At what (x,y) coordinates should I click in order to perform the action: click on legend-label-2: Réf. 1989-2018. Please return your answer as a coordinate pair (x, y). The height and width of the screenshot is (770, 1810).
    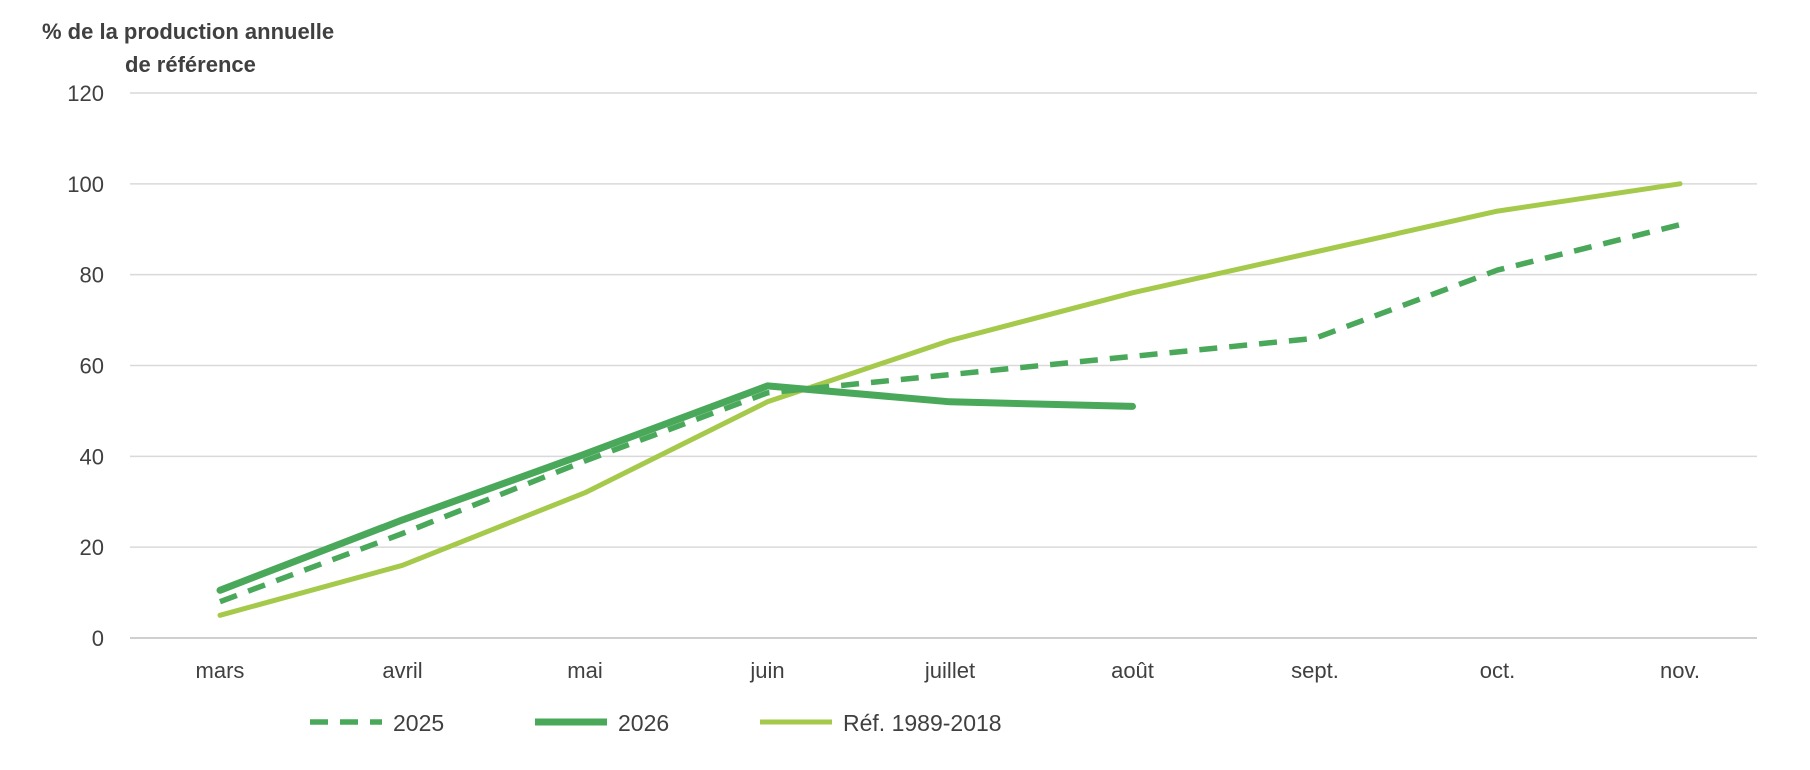
    Looking at the image, I should click on (922, 723).